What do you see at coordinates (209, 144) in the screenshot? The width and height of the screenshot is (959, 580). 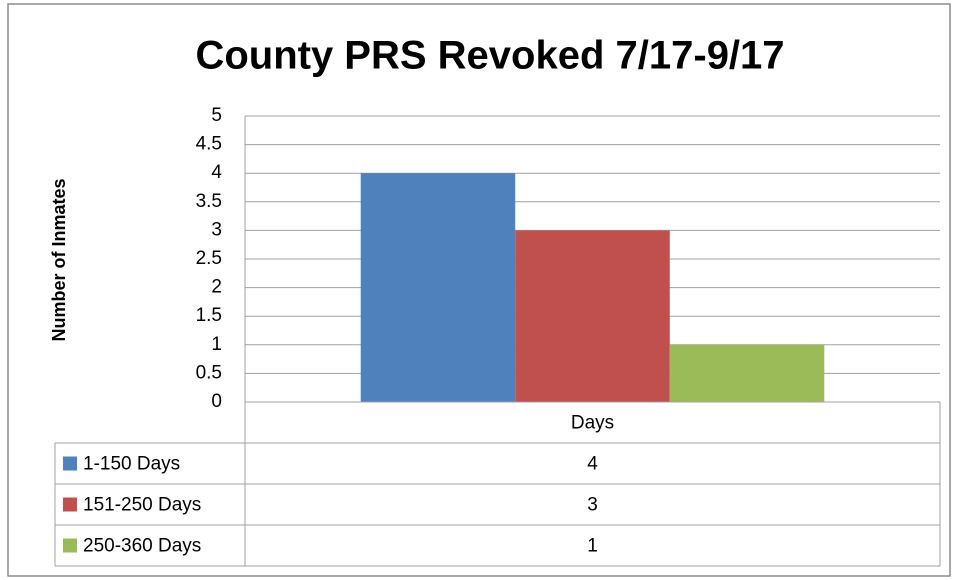 I see `y-tick-label: 4.5` at bounding box center [209, 144].